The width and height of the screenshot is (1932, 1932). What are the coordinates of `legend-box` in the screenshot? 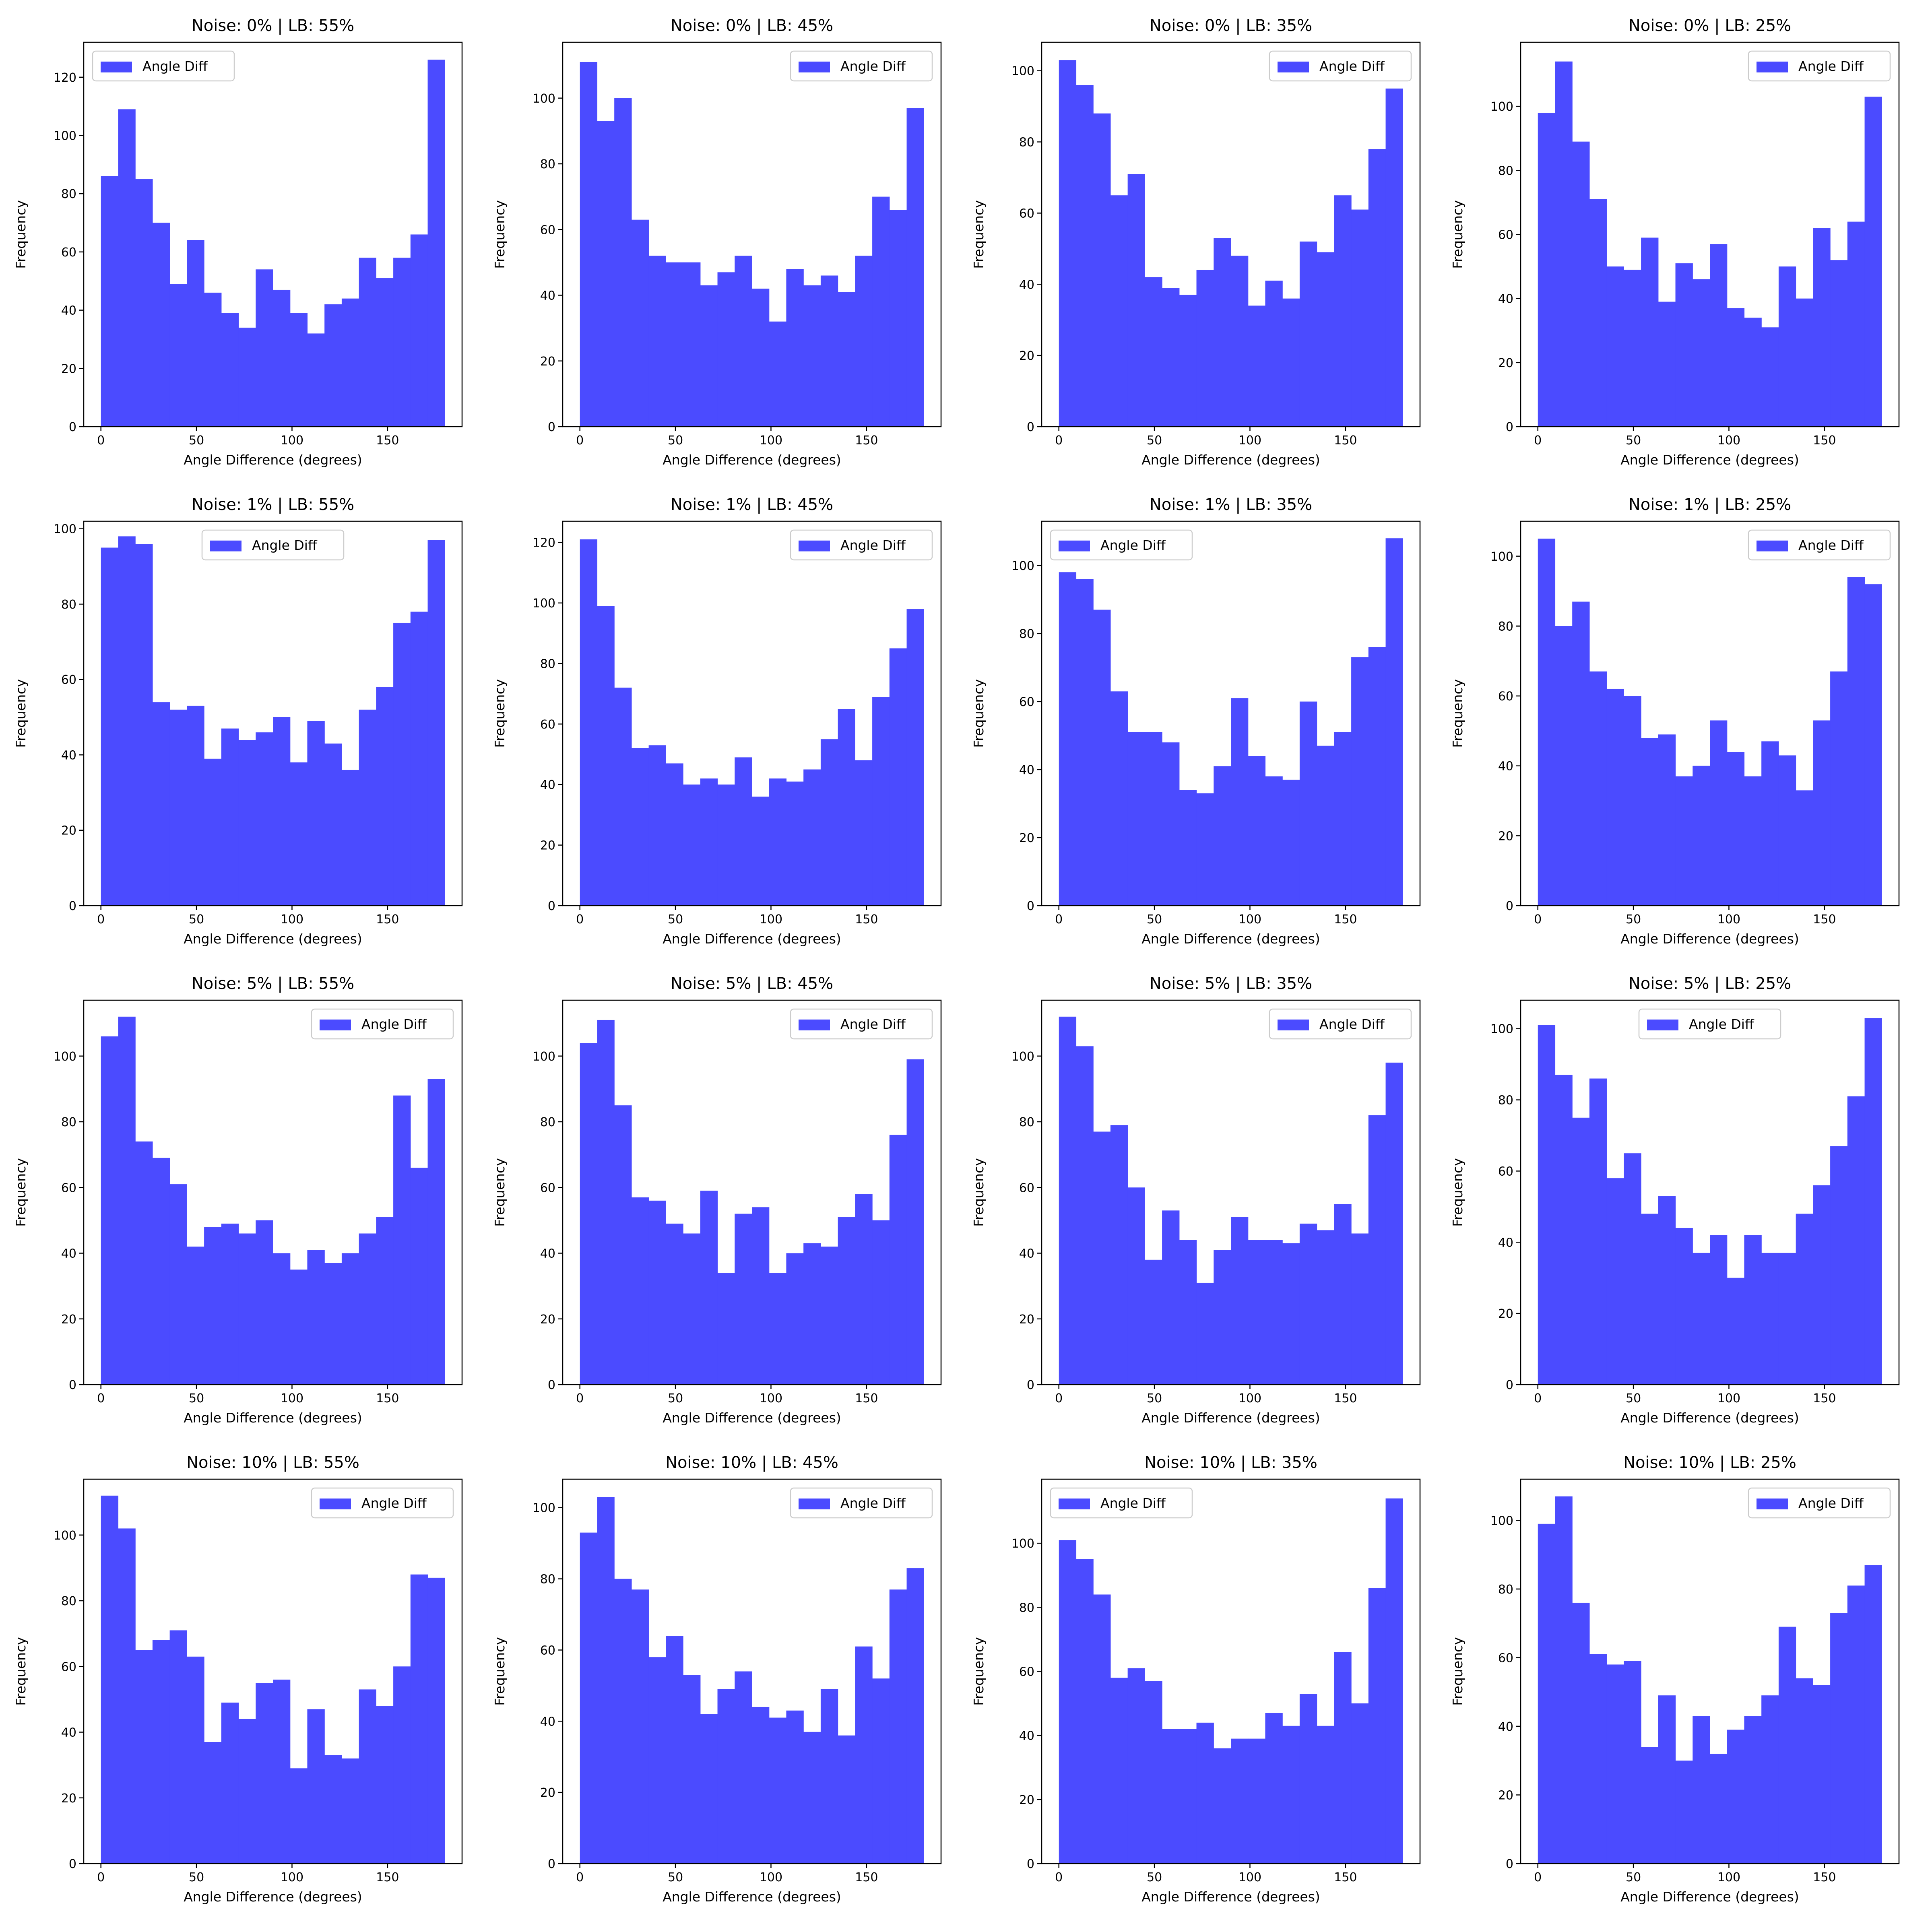 It's located at (861, 1024).